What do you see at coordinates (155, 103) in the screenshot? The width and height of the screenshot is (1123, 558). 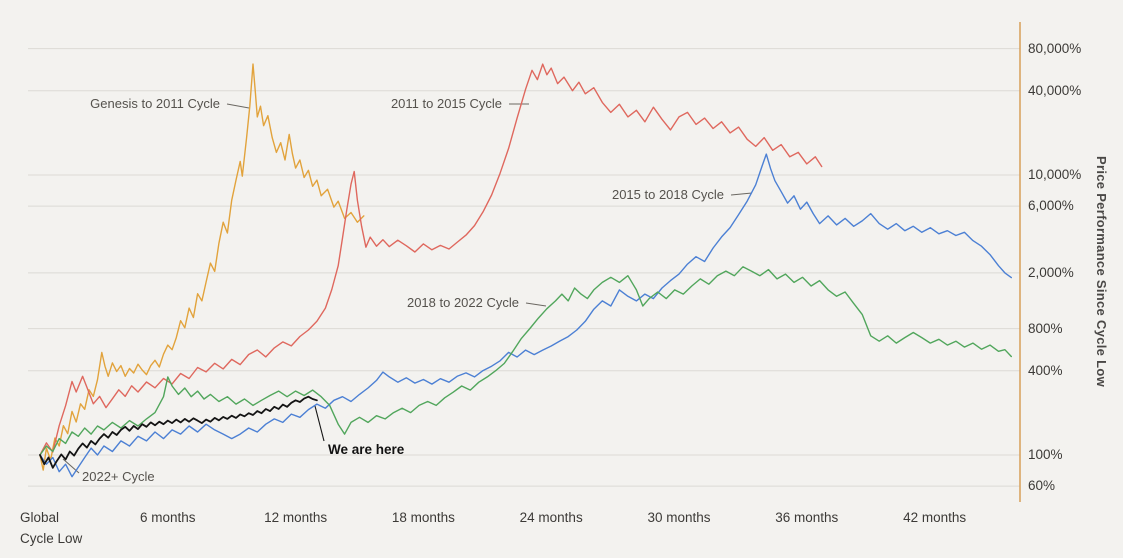 I see `genesis-to-2011-label: Genesis to 2011 Cycle` at bounding box center [155, 103].